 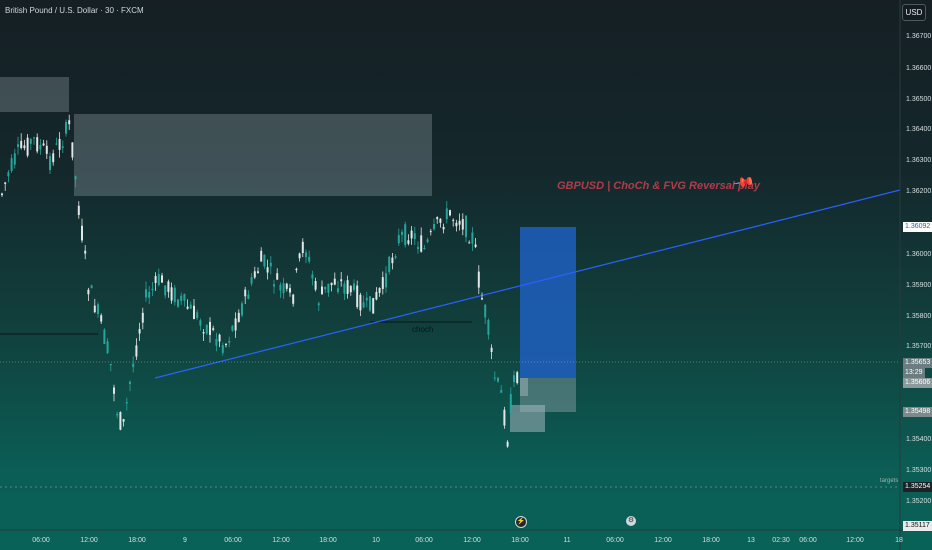 What do you see at coordinates (919, 160) in the screenshot?
I see `price-tick: 1.36300` at bounding box center [919, 160].